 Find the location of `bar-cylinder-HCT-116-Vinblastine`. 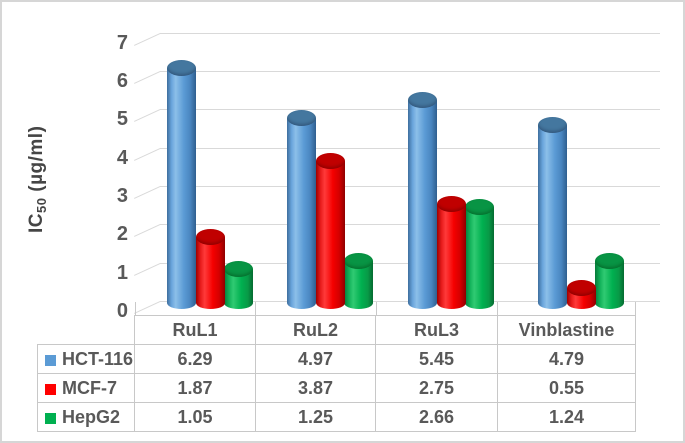

bar-cylinder-HCT-116-Vinblastine is located at coordinates (552, 213).